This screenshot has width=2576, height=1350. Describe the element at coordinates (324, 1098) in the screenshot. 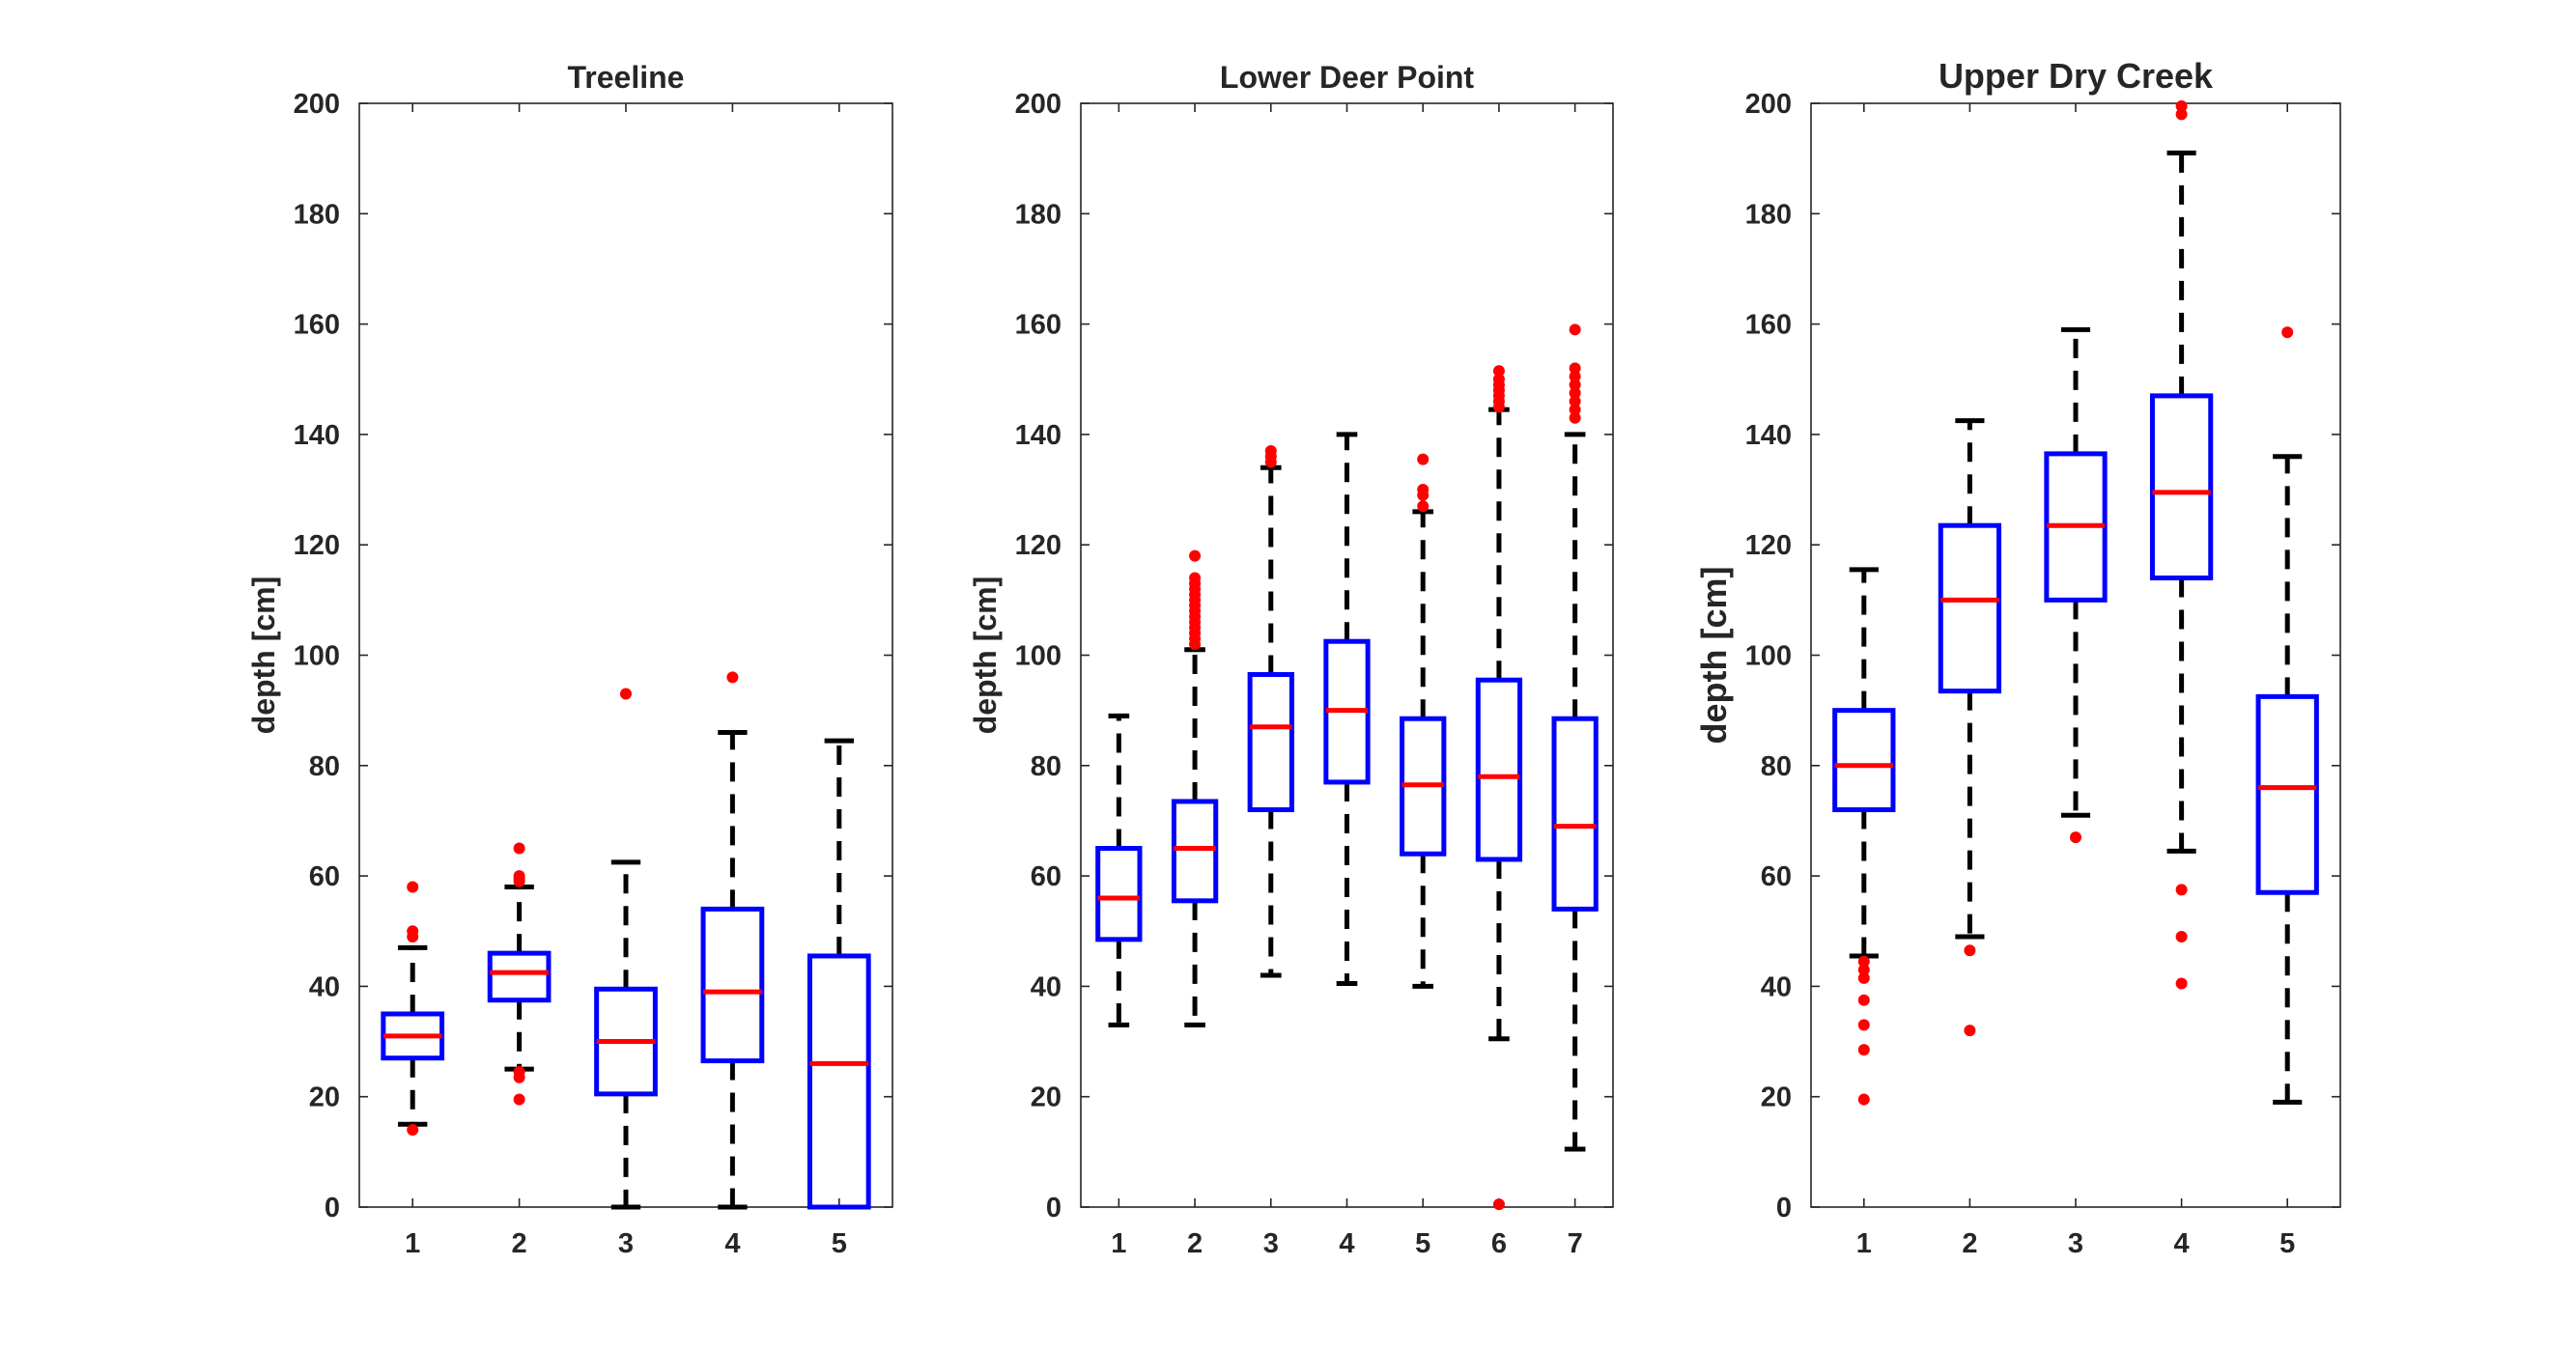

I see `y-tick-label: 20` at that location.